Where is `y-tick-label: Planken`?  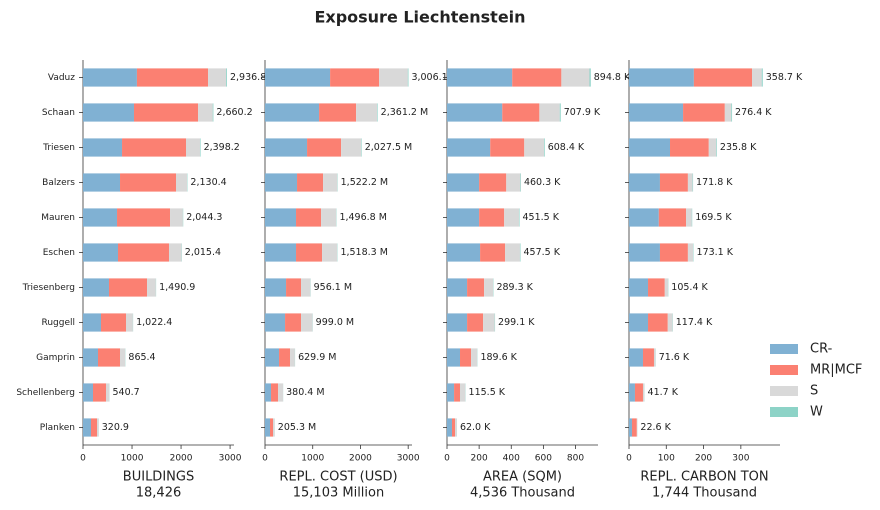
y-tick-label: Planken is located at coordinates (57, 428).